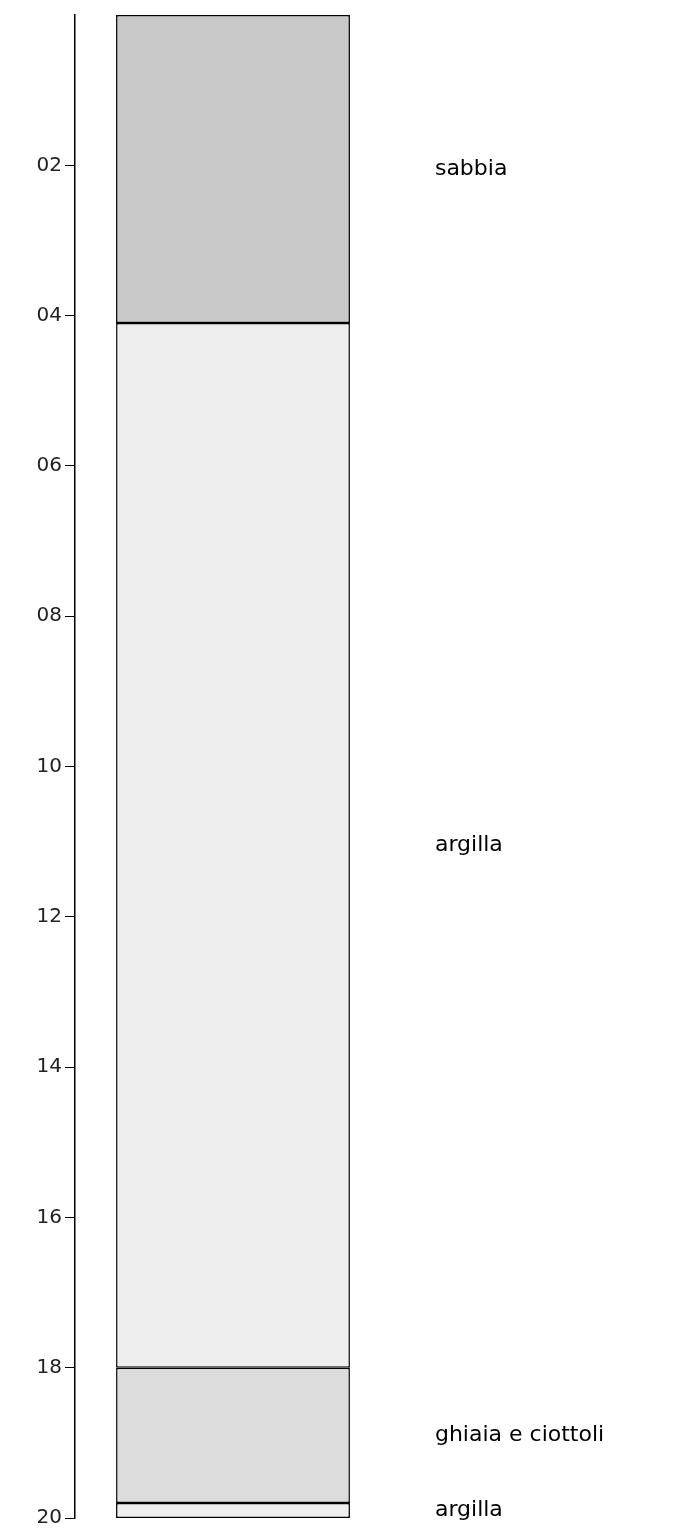 The image size is (697, 1540). What do you see at coordinates (49, 764) in the screenshot?
I see `y-tick-label: 10` at bounding box center [49, 764].